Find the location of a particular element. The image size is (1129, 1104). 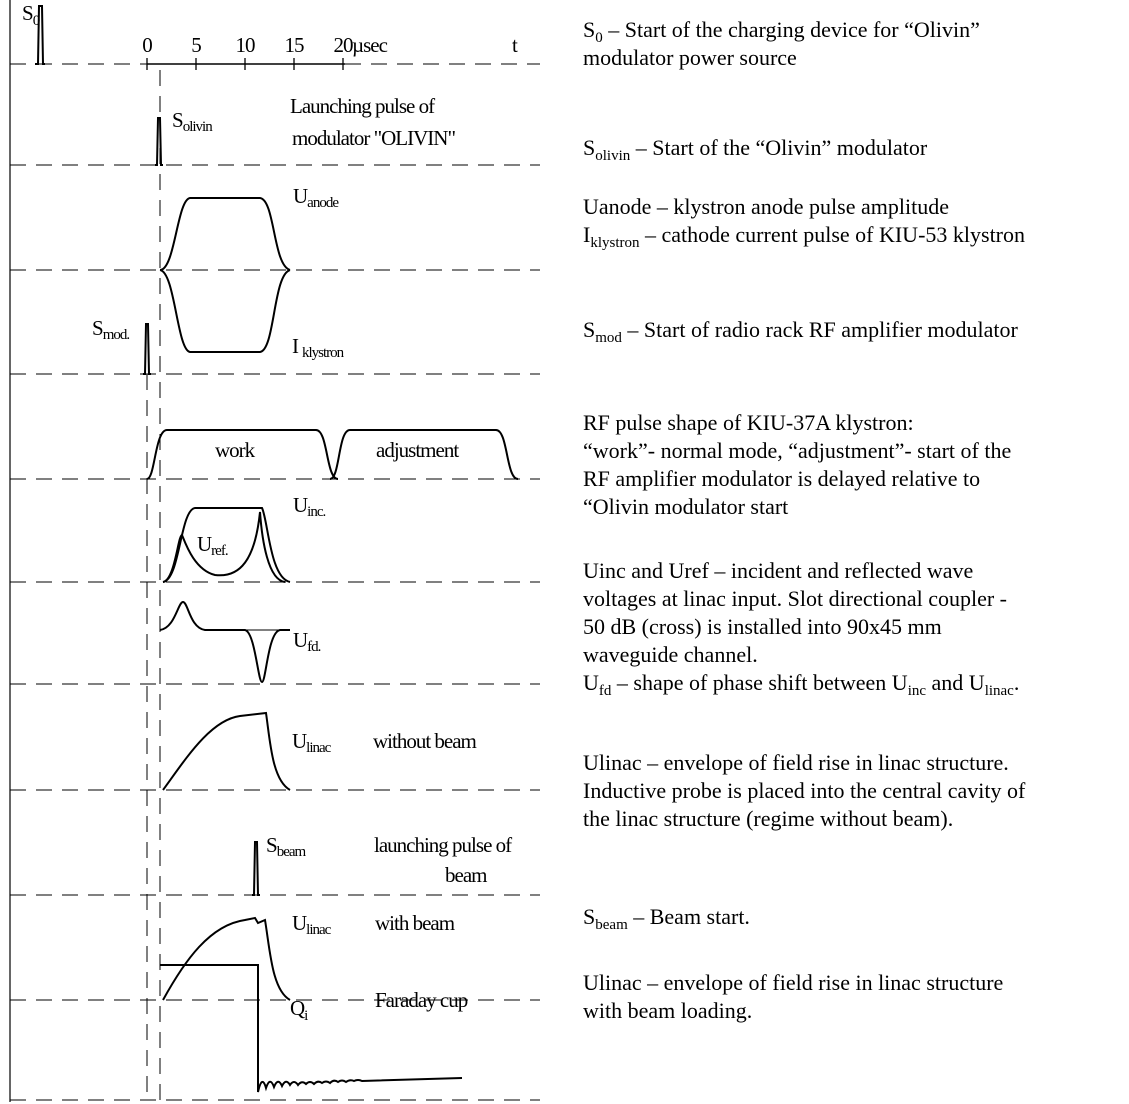

label-base: Q is located at coordinates (297, 1008).